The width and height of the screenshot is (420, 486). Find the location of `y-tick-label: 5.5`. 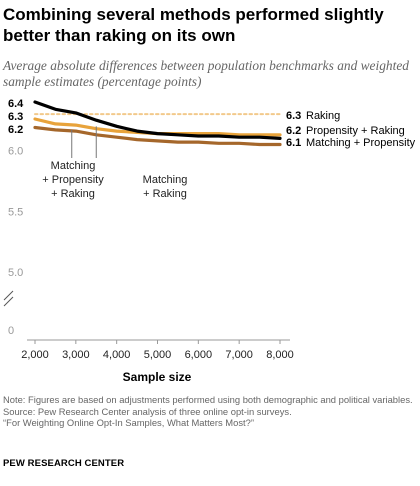

y-tick-label: 5.5 is located at coordinates (15, 212).